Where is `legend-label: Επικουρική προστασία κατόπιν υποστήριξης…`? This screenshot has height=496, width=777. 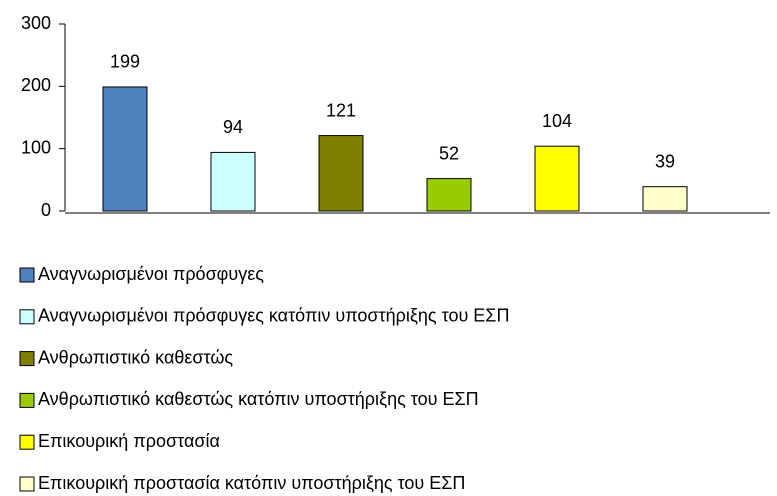
legend-label: Επικουρική προστασία κατόπιν υποστήριξης… is located at coordinates (251, 483).